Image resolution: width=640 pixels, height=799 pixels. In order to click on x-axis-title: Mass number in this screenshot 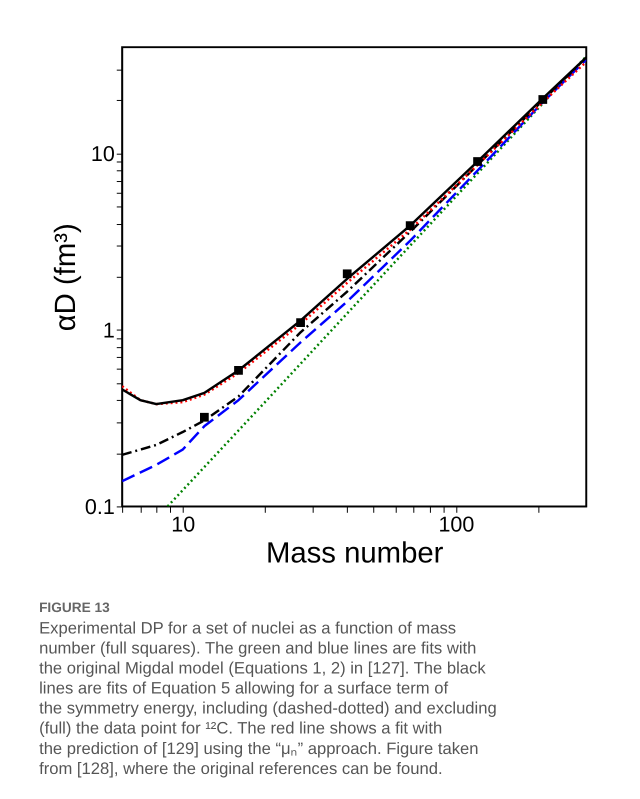, I will do `click(355, 553)`.